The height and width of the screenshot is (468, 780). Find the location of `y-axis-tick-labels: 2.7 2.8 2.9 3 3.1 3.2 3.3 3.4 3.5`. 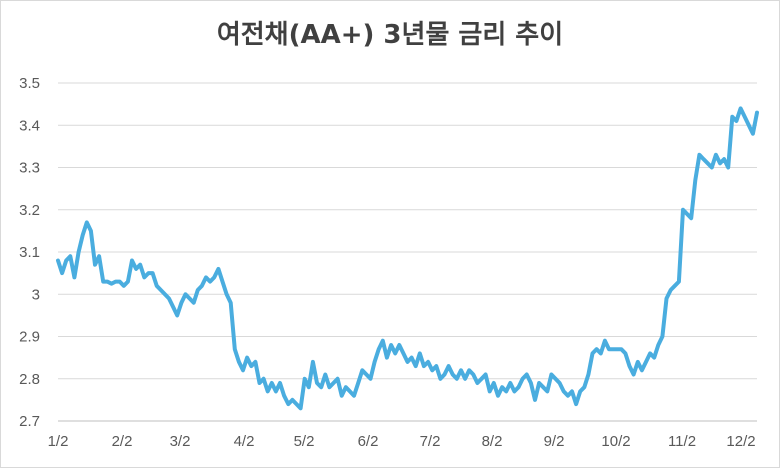

y-axis-tick-labels: 2.7 2.8 2.9 3 3.1 3.2 3.3 3.4 3.5 is located at coordinates (29, 252).